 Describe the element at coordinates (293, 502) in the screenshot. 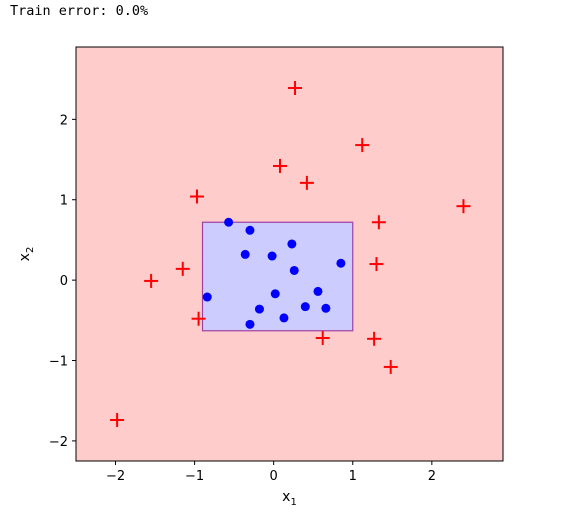

I see `x-axis-label-subscript: 1` at that location.